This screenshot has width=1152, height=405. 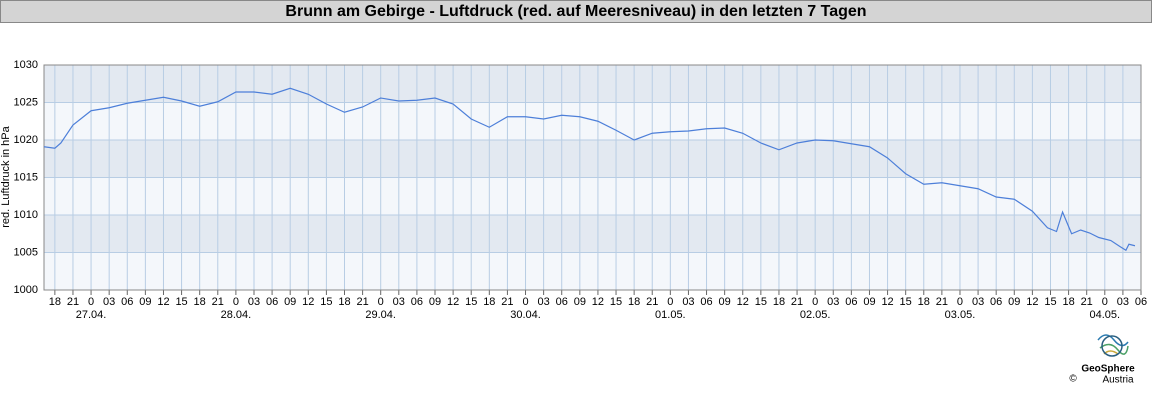 I want to click on y-axis-title: red. Luftdruck in hPa, so click(x=6, y=176).